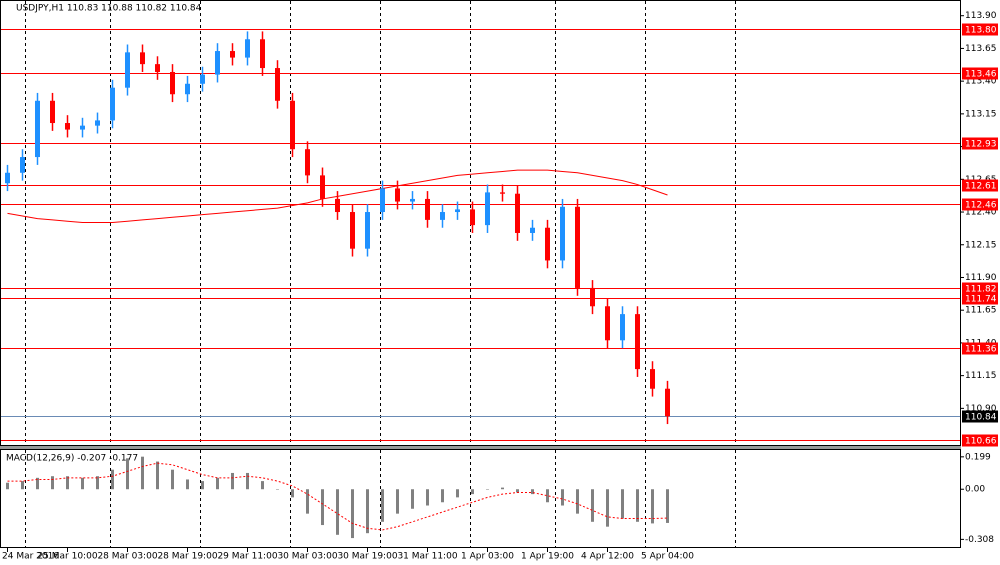 Image resolution: width=1000 pixels, height=565 pixels. Describe the element at coordinates (480, 447) in the screenshot. I see `pane-separator` at that location.